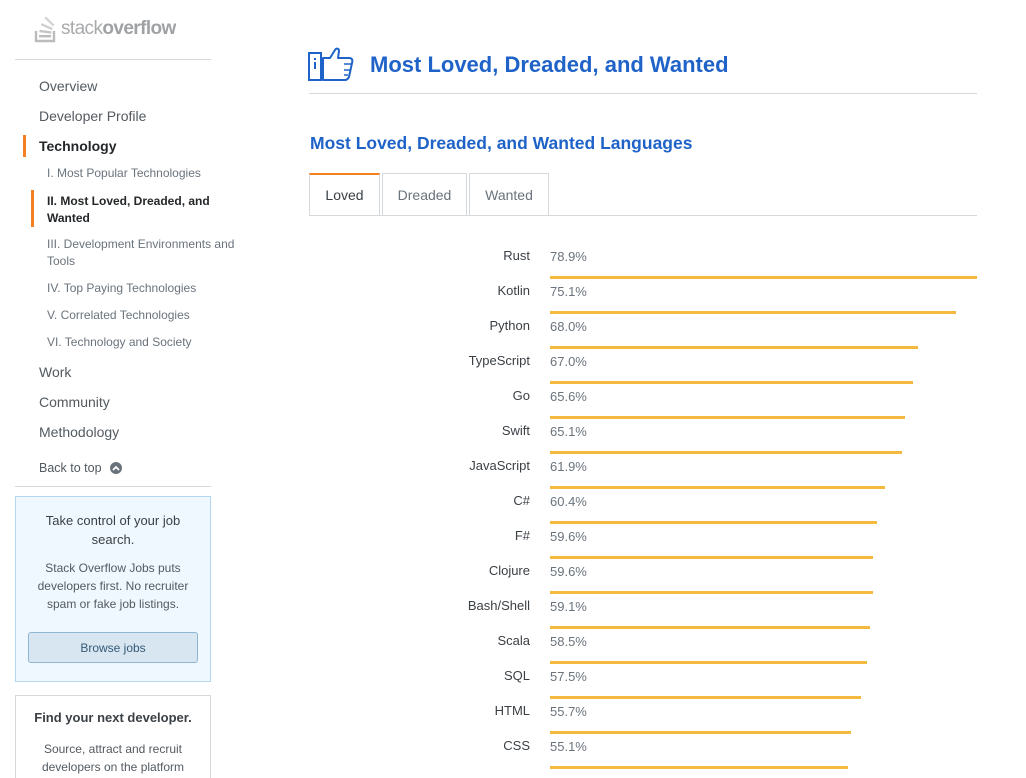 The height and width of the screenshot is (778, 1026). I want to click on bar-label: Python, so click(509, 325).